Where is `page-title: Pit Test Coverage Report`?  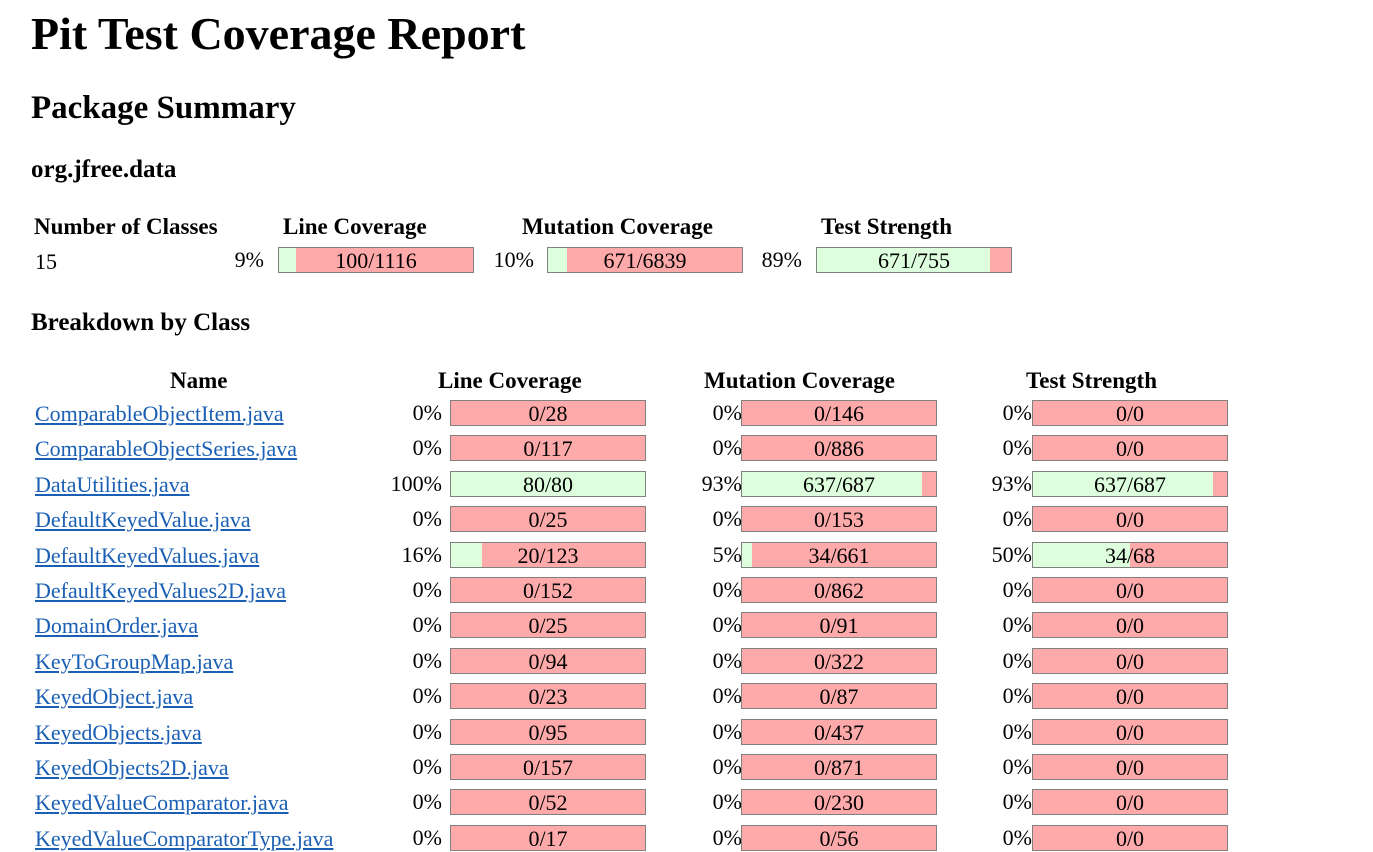 page-title: Pit Test Coverage Report is located at coordinates (278, 33).